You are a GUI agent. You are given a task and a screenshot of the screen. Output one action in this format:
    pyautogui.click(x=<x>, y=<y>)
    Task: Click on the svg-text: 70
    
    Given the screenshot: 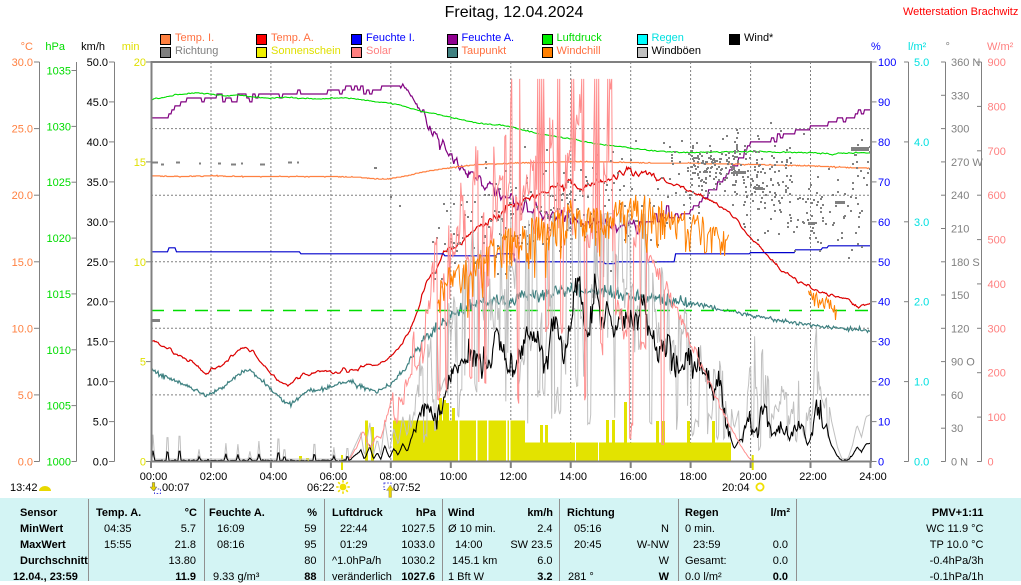 What is the action you would take?
    pyautogui.click(x=884, y=183)
    